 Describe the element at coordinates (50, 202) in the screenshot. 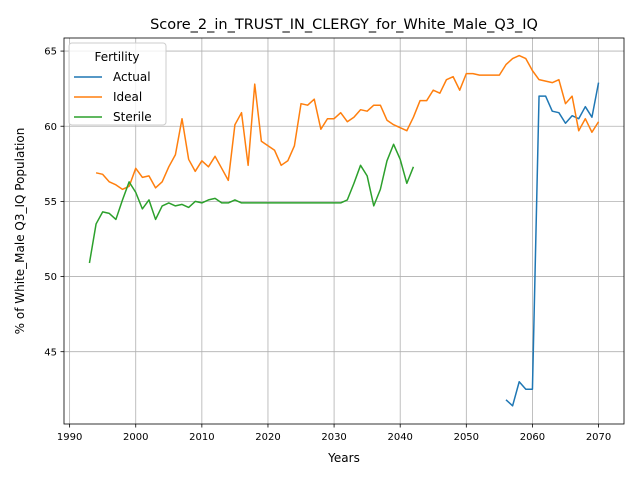

I see `y-tick-label: 55` at that location.